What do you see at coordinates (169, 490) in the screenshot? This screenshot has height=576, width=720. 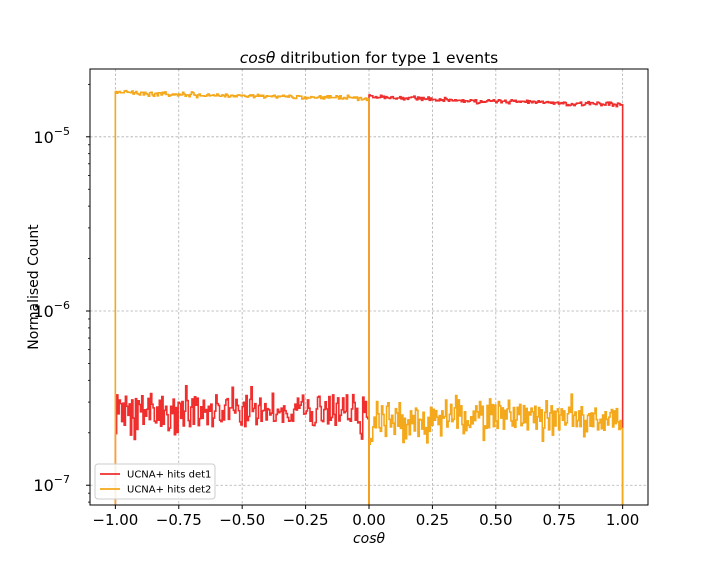 I see `legend-label: UCNA+ hits det2` at bounding box center [169, 490].